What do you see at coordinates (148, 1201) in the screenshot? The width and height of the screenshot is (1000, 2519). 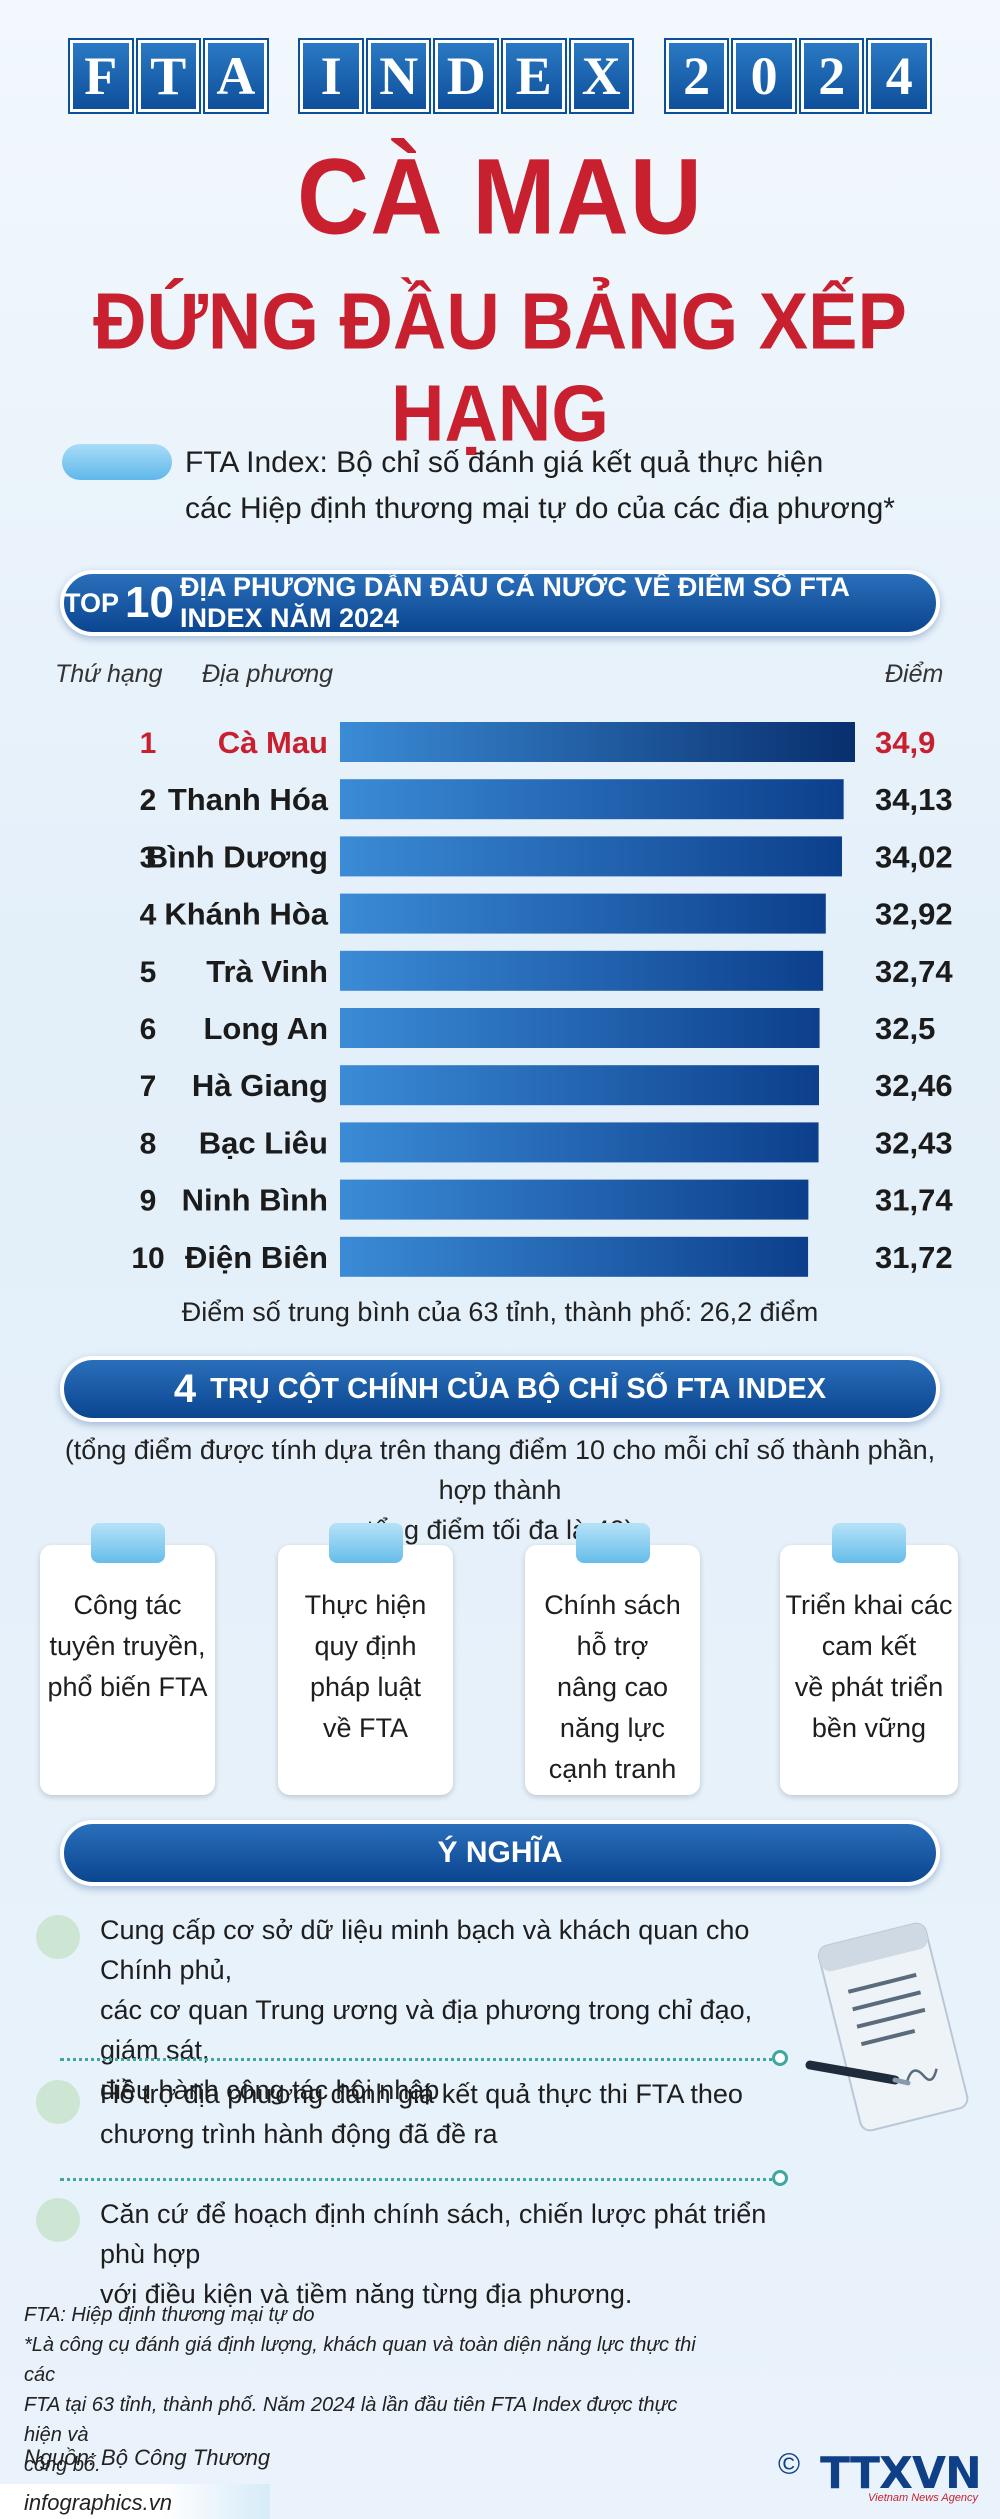 I see `rank-label: 9` at bounding box center [148, 1201].